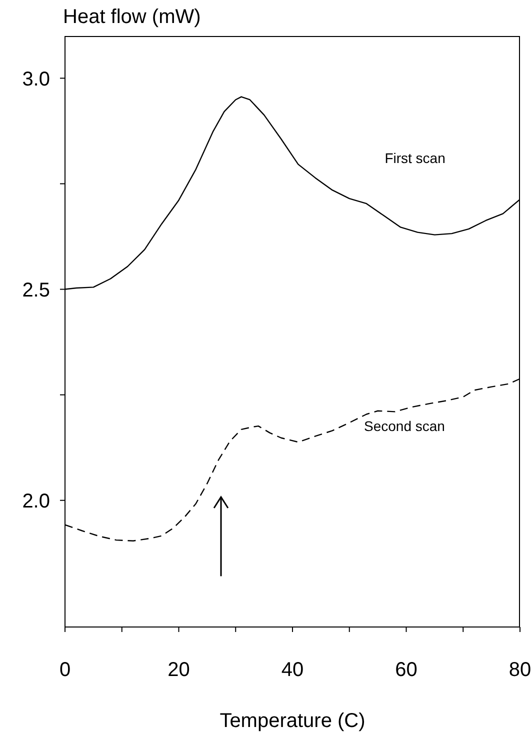 This screenshot has width=532, height=749. Describe the element at coordinates (292, 670) in the screenshot. I see `x-tick-label: 40` at that location.